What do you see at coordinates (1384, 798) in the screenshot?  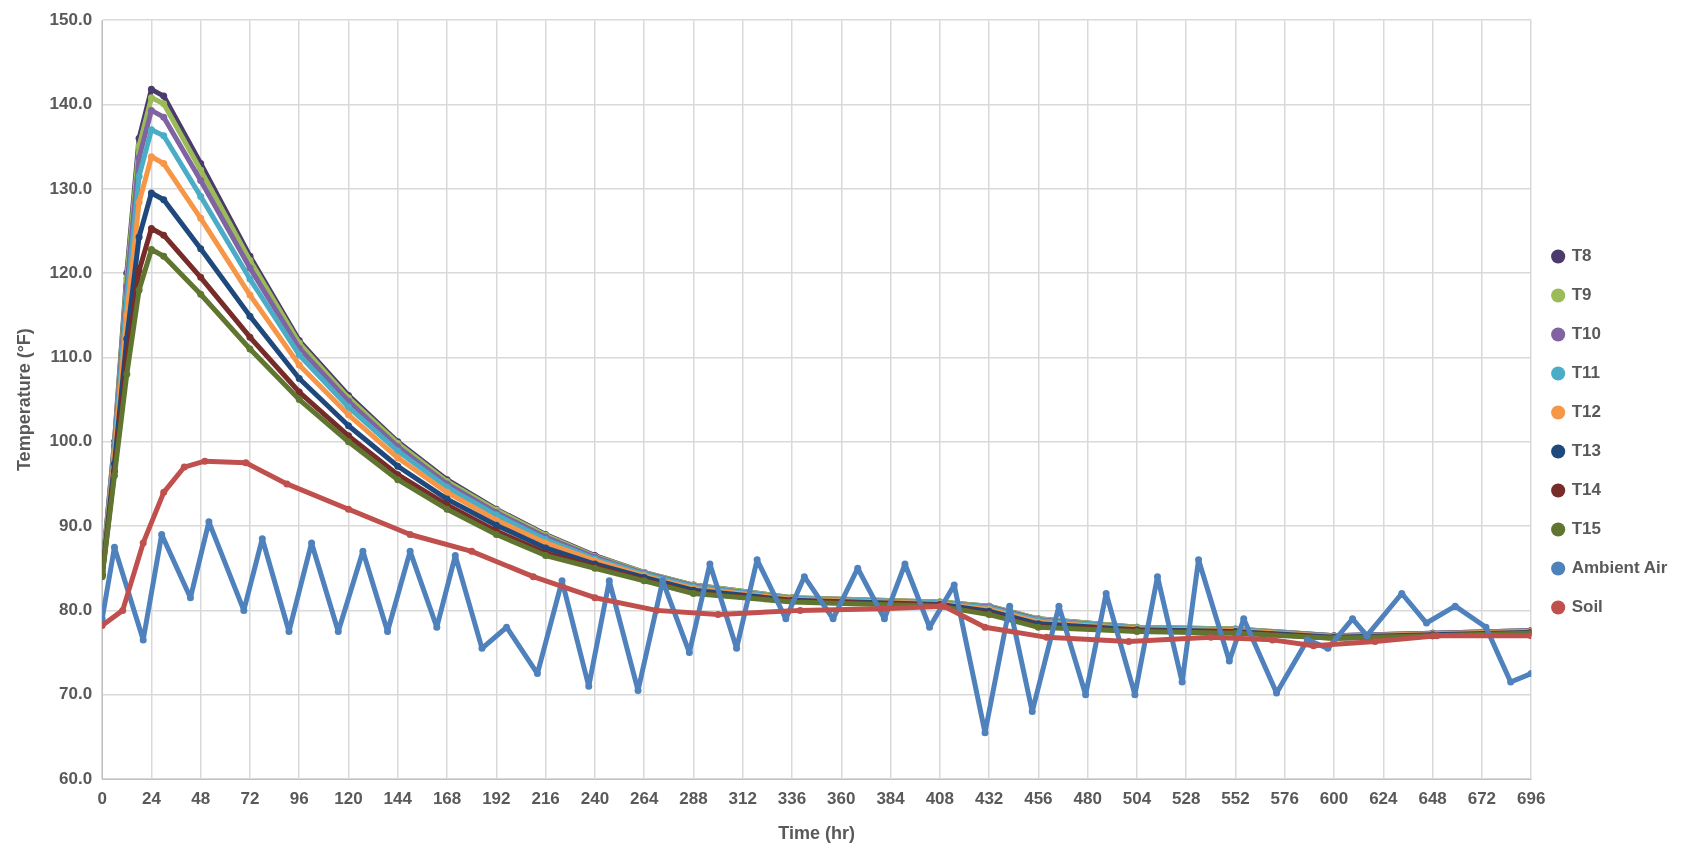 I see `x-tick-label: 624` at bounding box center [1384, 798].